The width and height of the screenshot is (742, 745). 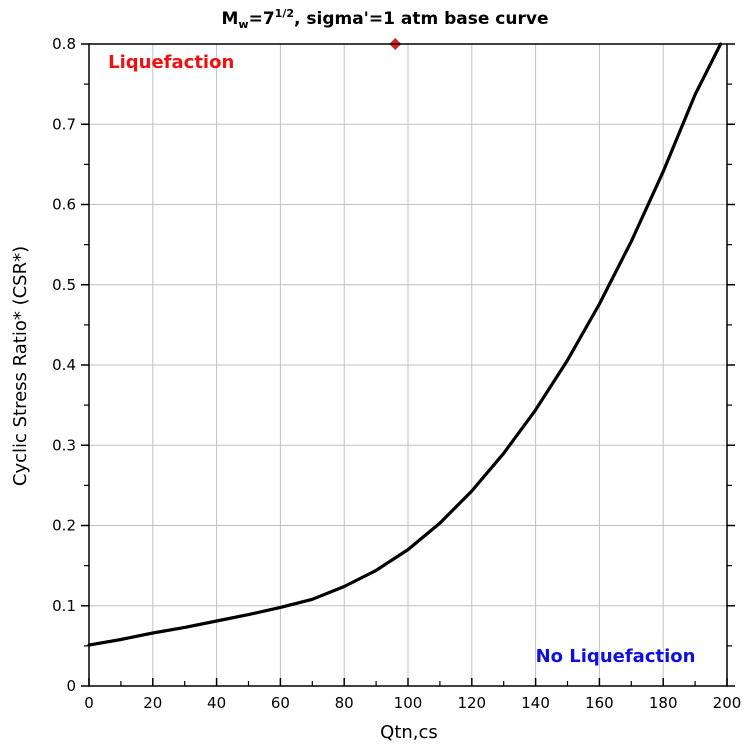 I want to click on liquefaction-annotation: Liquefaction, so click(x=171, y=62).